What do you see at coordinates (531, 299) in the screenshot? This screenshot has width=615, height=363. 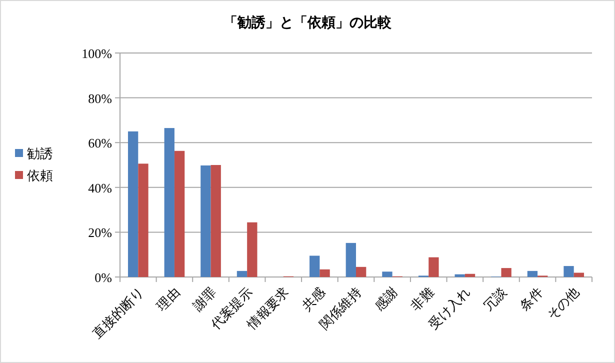 I see `x-tick-label: 条件` at bounding box center [531, 299].